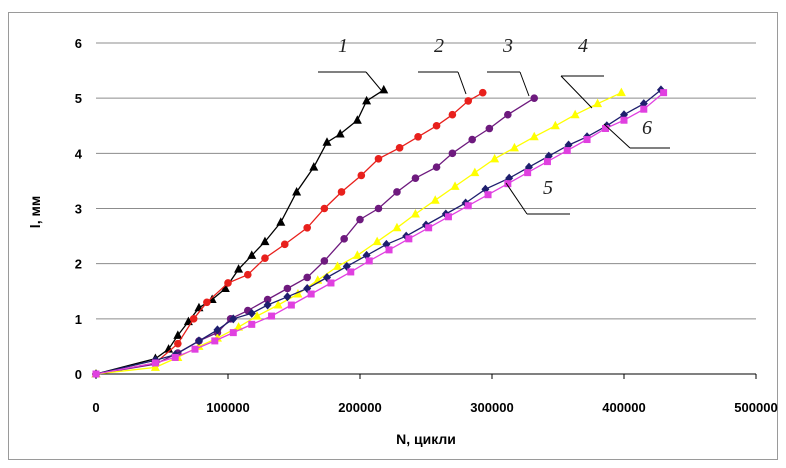 This screenshot has width=786, height=468. Describe the element at coordinates (434, 407) in the screenshot. I see `x-tick-labels: 0 100000 200000 300000 400000 500000` at that location.